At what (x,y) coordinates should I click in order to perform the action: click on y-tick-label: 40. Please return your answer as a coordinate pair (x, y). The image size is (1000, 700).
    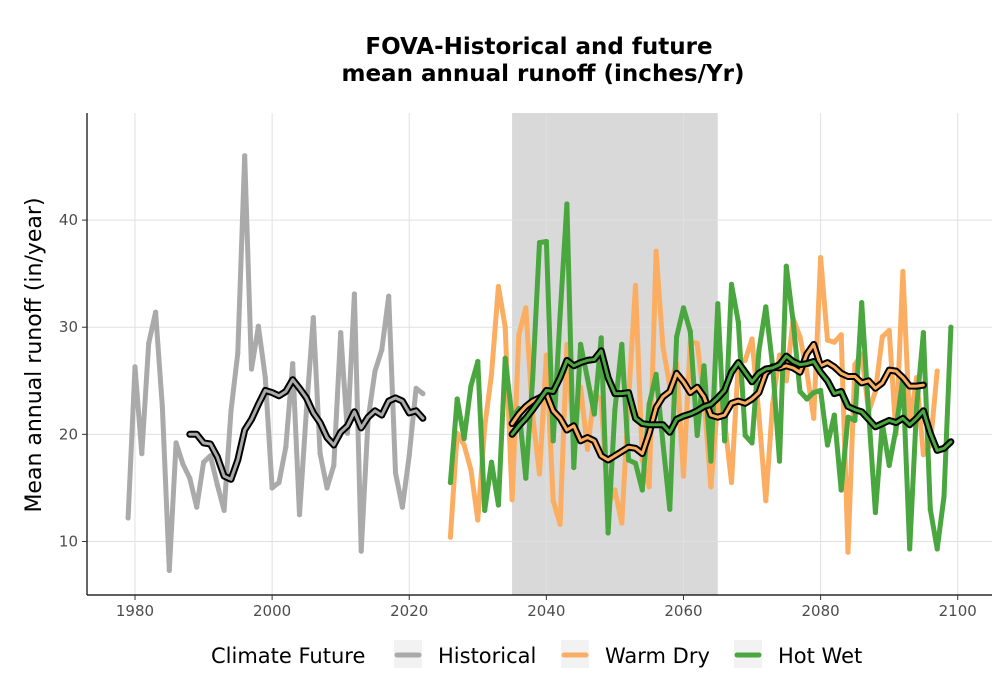
    Looking at the image, I should click on (68, 220).